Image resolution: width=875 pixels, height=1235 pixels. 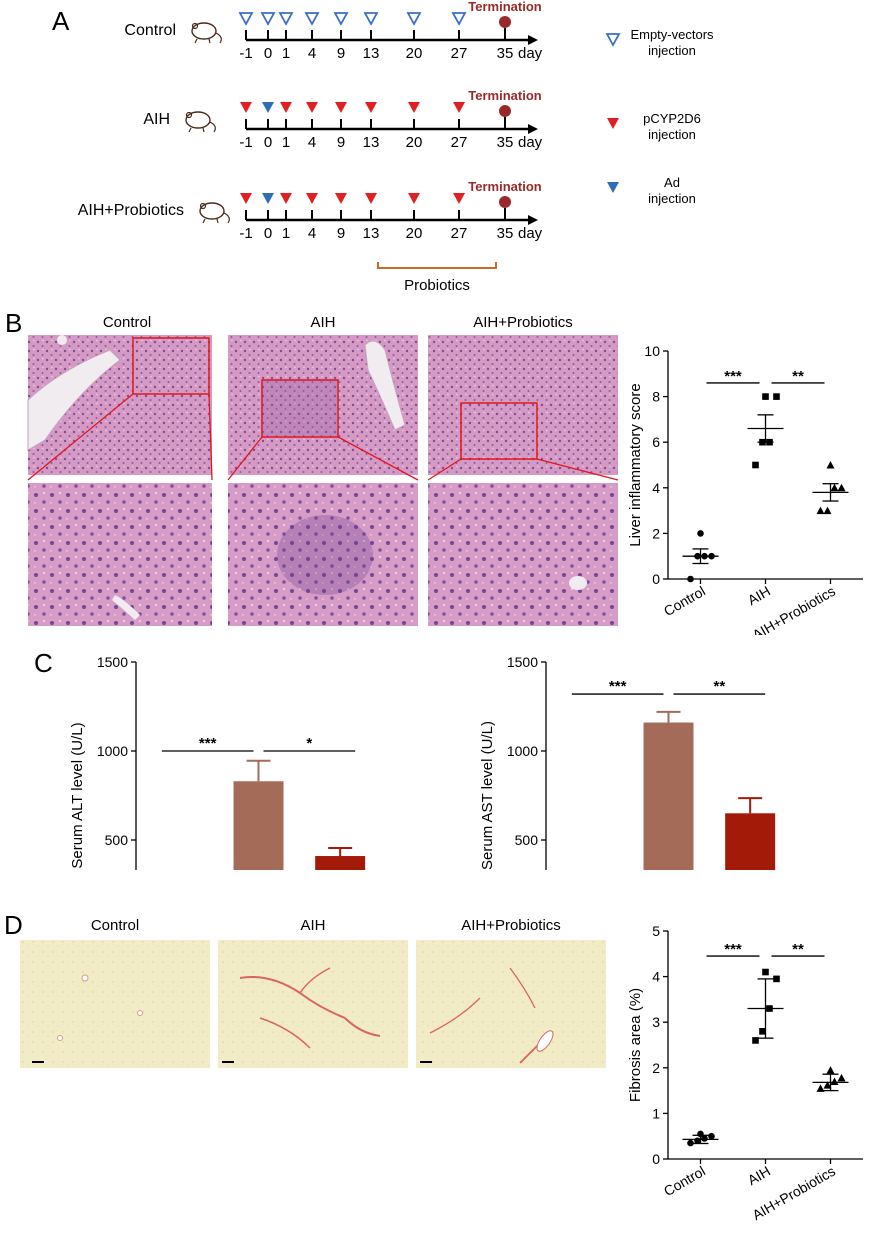 What do you see at coordinates (127, 322) in the screenshot?
I see `histology-b-title-control: Control` at bounding box center [127, 322].